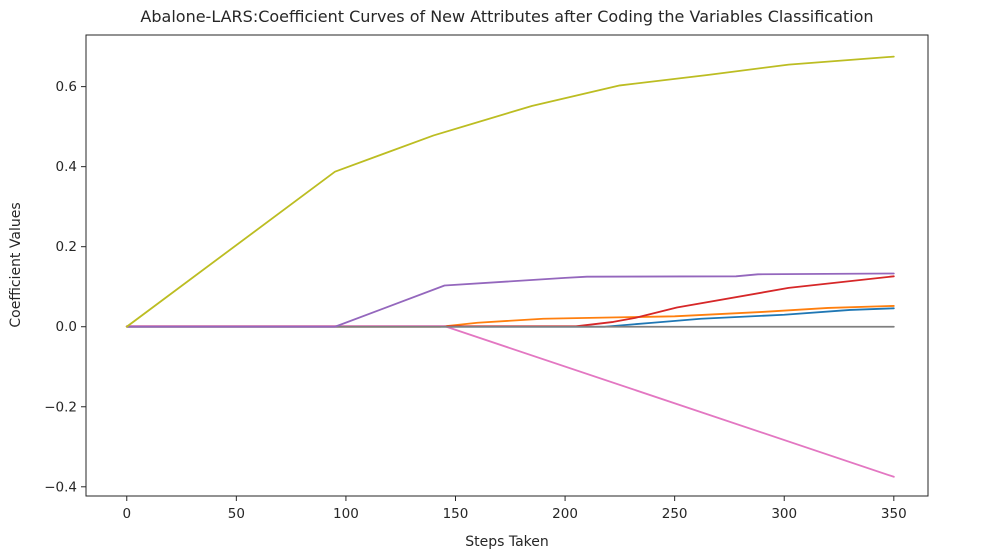 Image resolution: width=990 pixels, height=554 pixels. Describe the element at coordinates (66, 167) in the screenshot. I see `y-tick-label: 0.4` at that location.